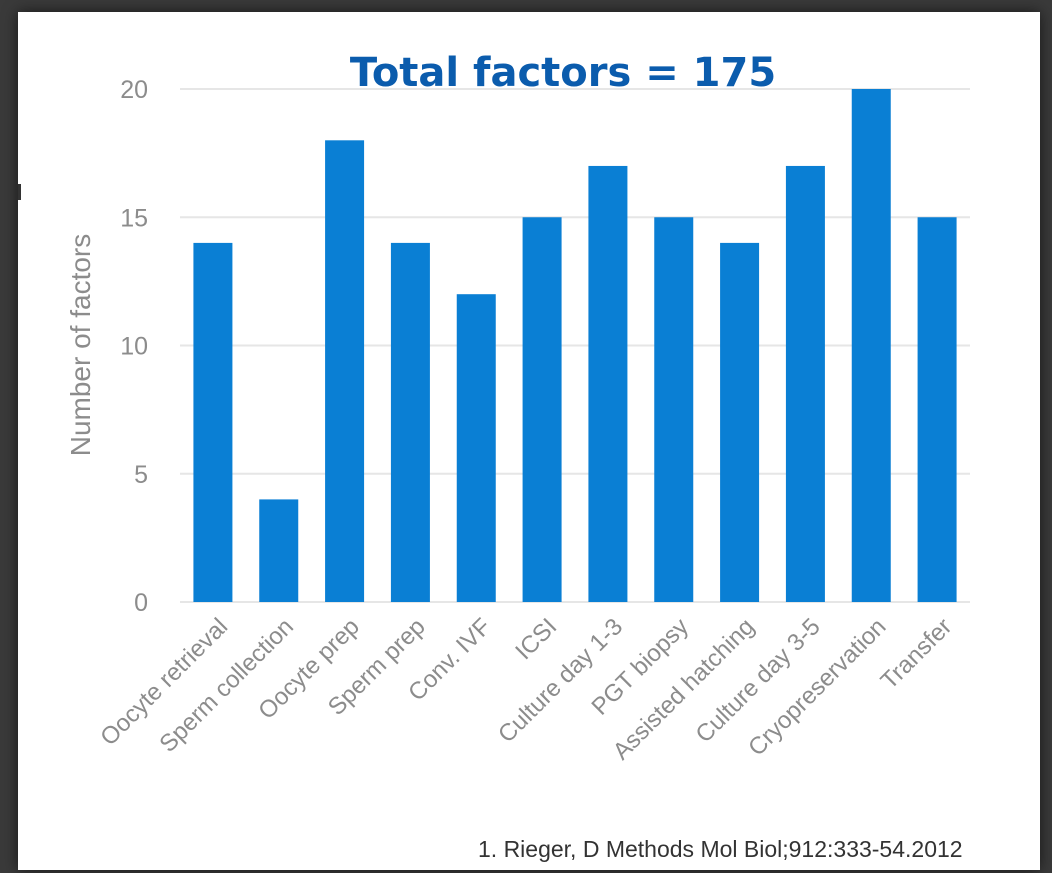 This screenshot has height=873, width=1052. I want to click on y-axis-ticks: 0 5 10 15 20, so click(134, 346).